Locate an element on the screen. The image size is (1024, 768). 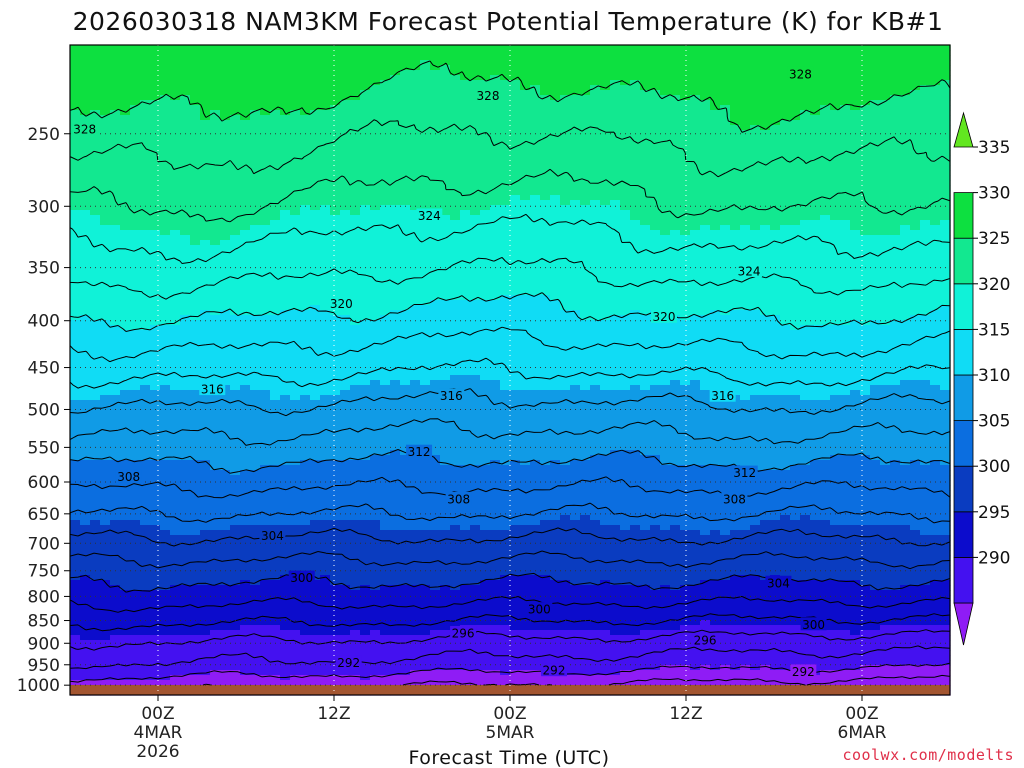
colorbar-label: 320 is located at coordinates (994, 285).